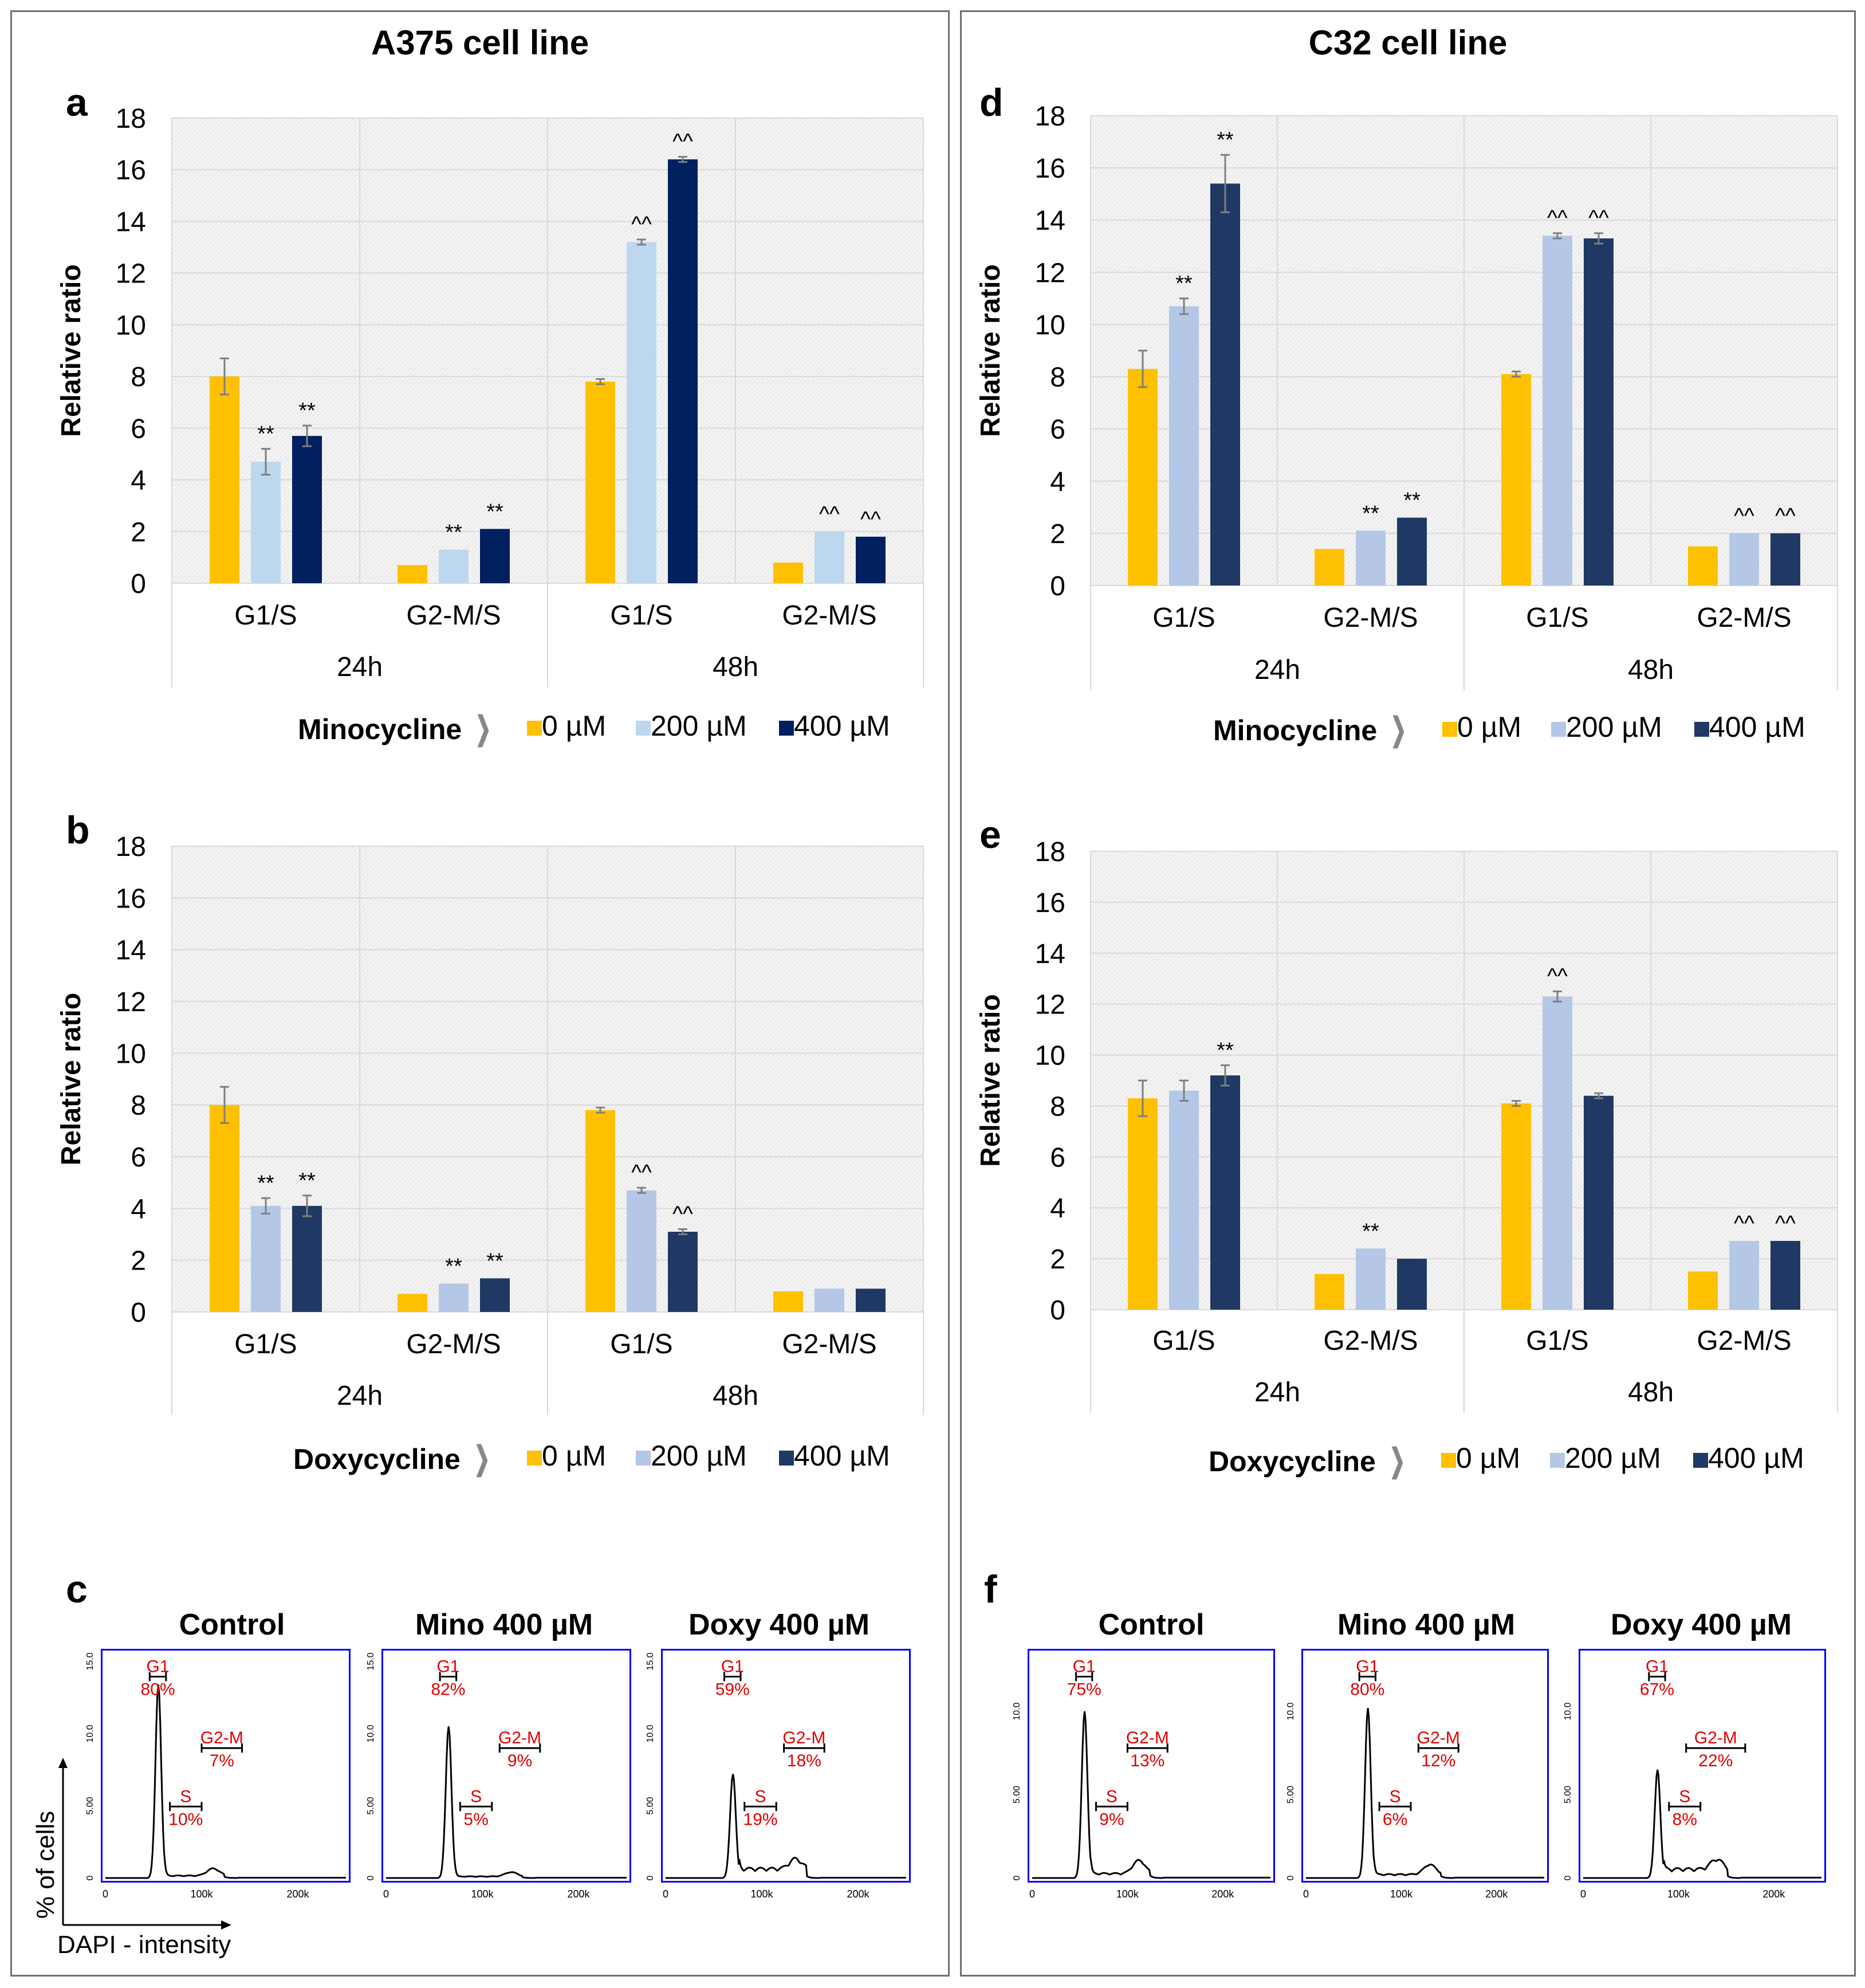  Describe the element at coordinates (1701, 1624) in the screenshot. I see `hist-title-f-doxy: Doxy 400 µM` at that location.